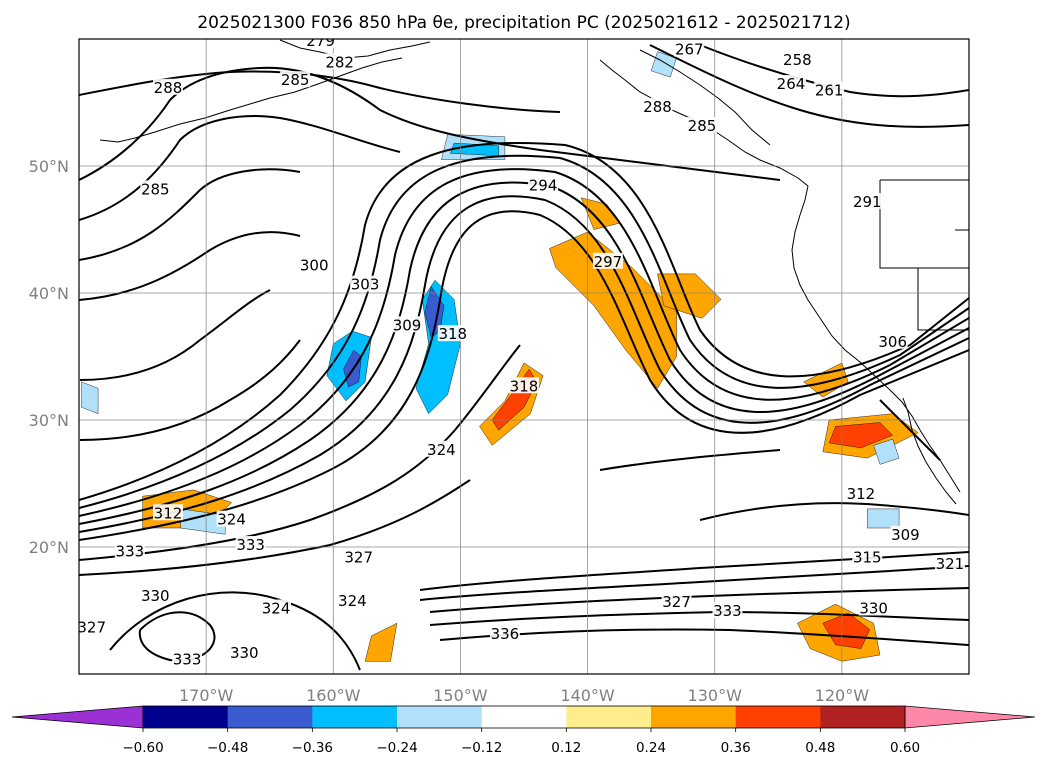 This screenshot has height=767, width=1047. I want to click on contour-label: 306, so click(892, 341).